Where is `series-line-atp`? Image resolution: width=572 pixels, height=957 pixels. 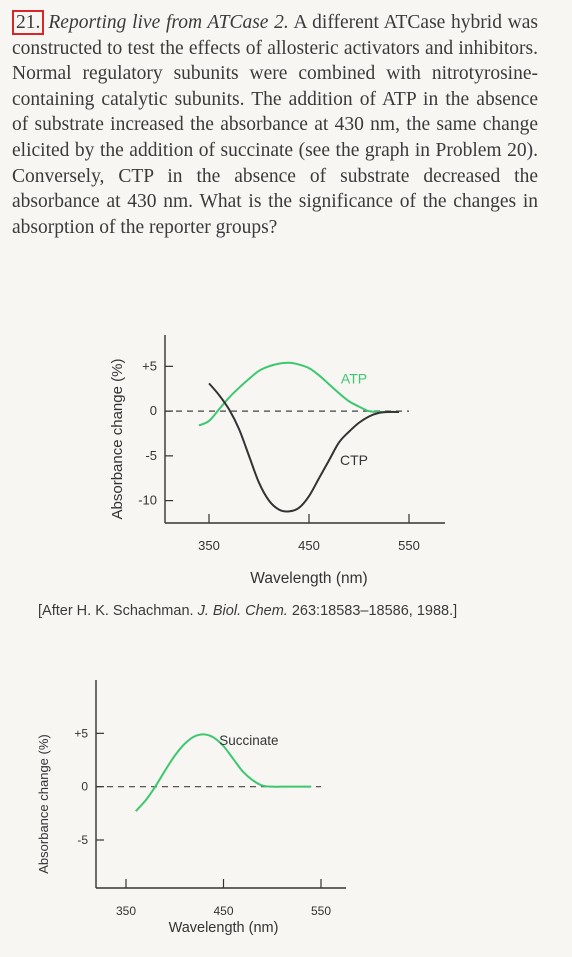
series-line-atp is located at coordinates (298, 394).